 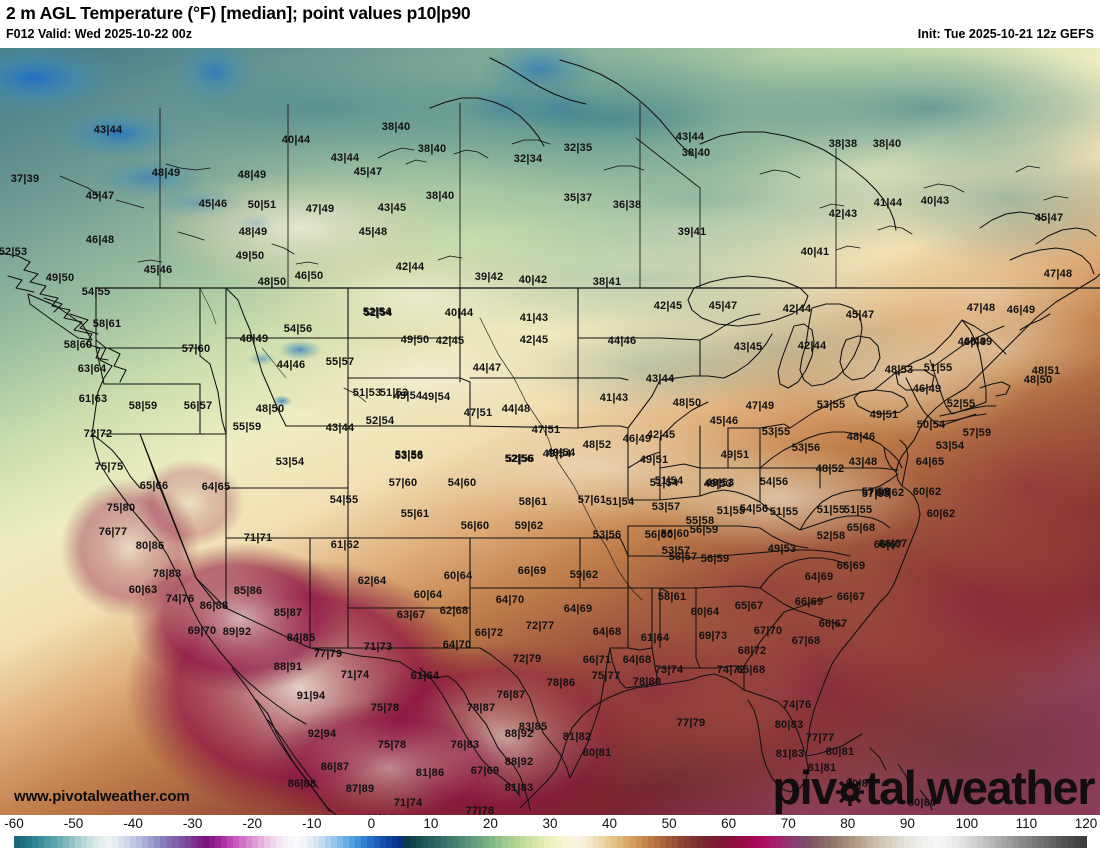 I want to click on watermark-text-left: piv, so click(x=804, y=787).